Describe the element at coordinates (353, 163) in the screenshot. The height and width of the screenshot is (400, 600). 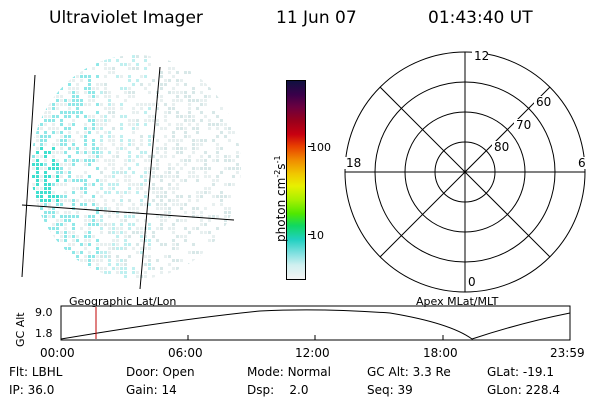
I see `mlt-label-18: 18` at that location.